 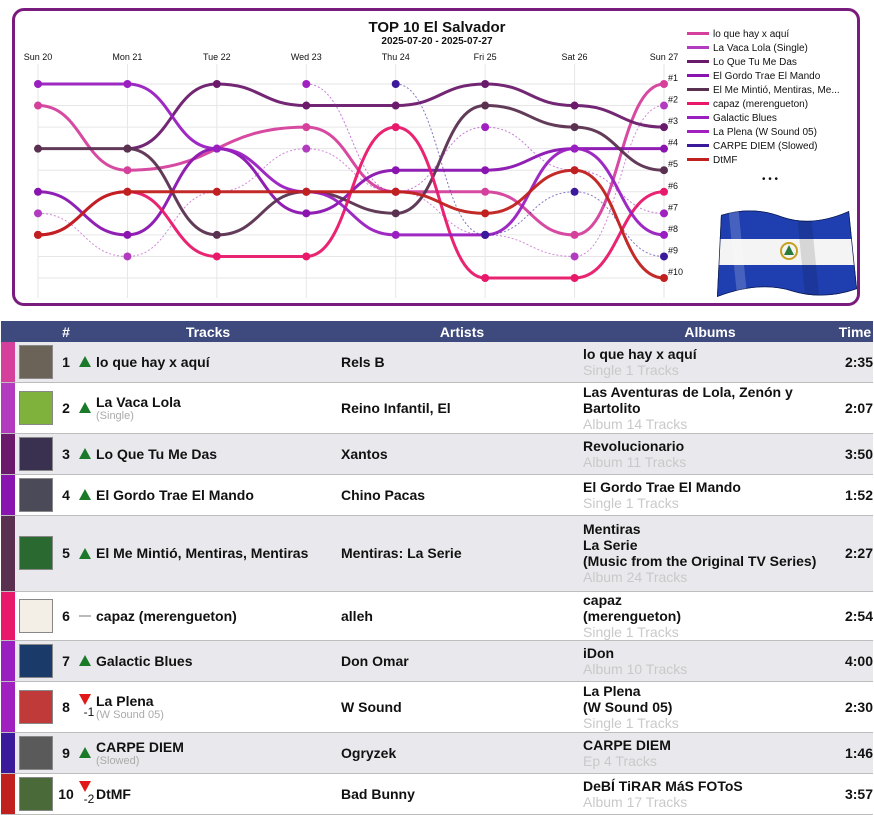 What do you see at coordinates (378, 793) in the screenshot?
I see `artist-name: Bad Bunny` at bounding box center [378, 793].